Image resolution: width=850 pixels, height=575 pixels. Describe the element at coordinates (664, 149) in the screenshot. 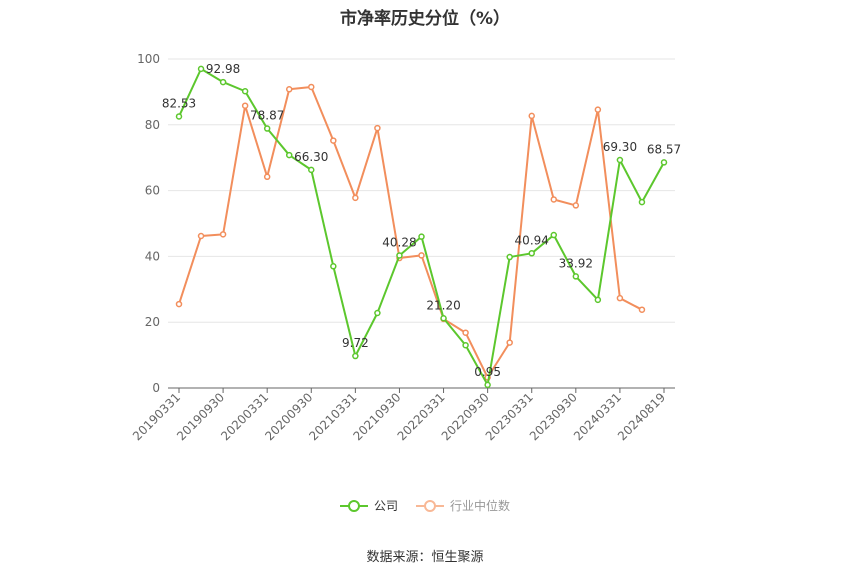

I see `data-label: 68.57` at that location.